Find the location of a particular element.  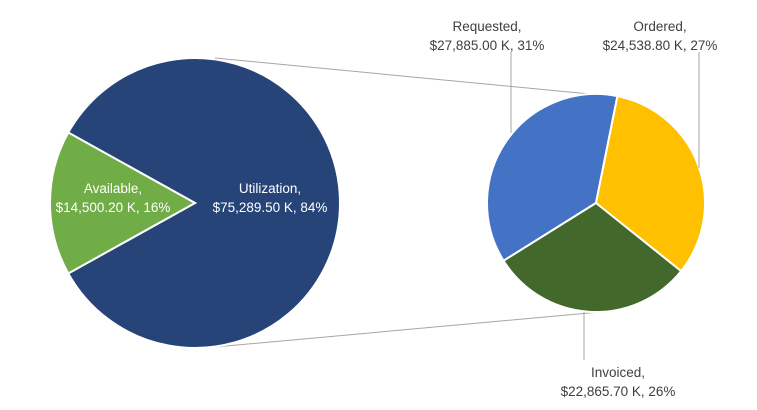

breakout-slice-invoiced is located at coordinates (592, 257).